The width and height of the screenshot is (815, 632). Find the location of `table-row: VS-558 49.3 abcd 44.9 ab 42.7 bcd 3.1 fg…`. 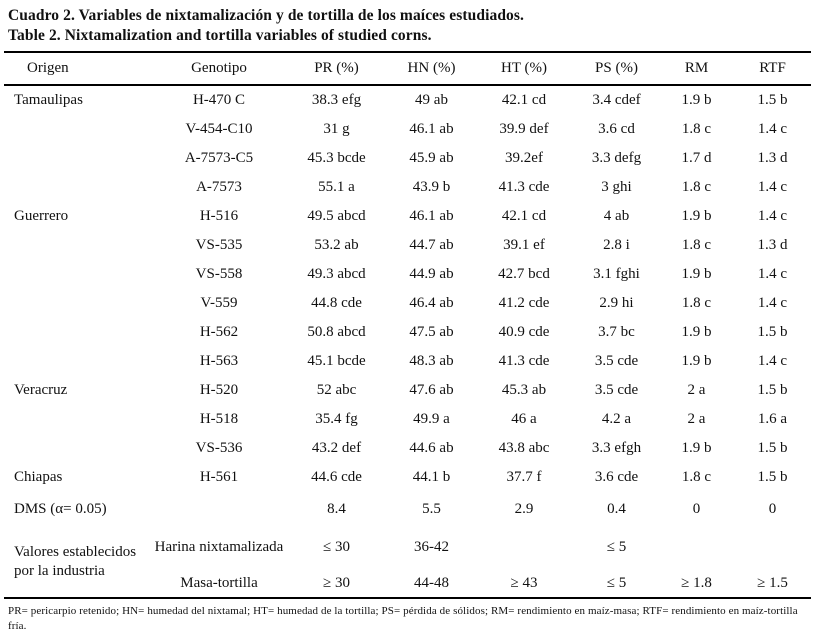

table-row: VS-558 49.3 abcd 44.9 ab 42.7 bcd 3.1 fg… is located at coordinates (407, 274).